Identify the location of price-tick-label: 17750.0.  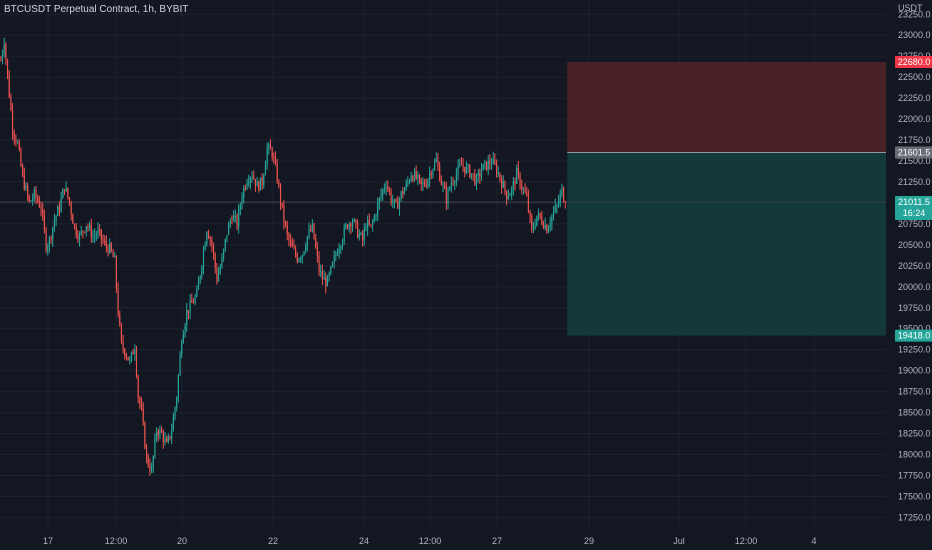
(914, 475).